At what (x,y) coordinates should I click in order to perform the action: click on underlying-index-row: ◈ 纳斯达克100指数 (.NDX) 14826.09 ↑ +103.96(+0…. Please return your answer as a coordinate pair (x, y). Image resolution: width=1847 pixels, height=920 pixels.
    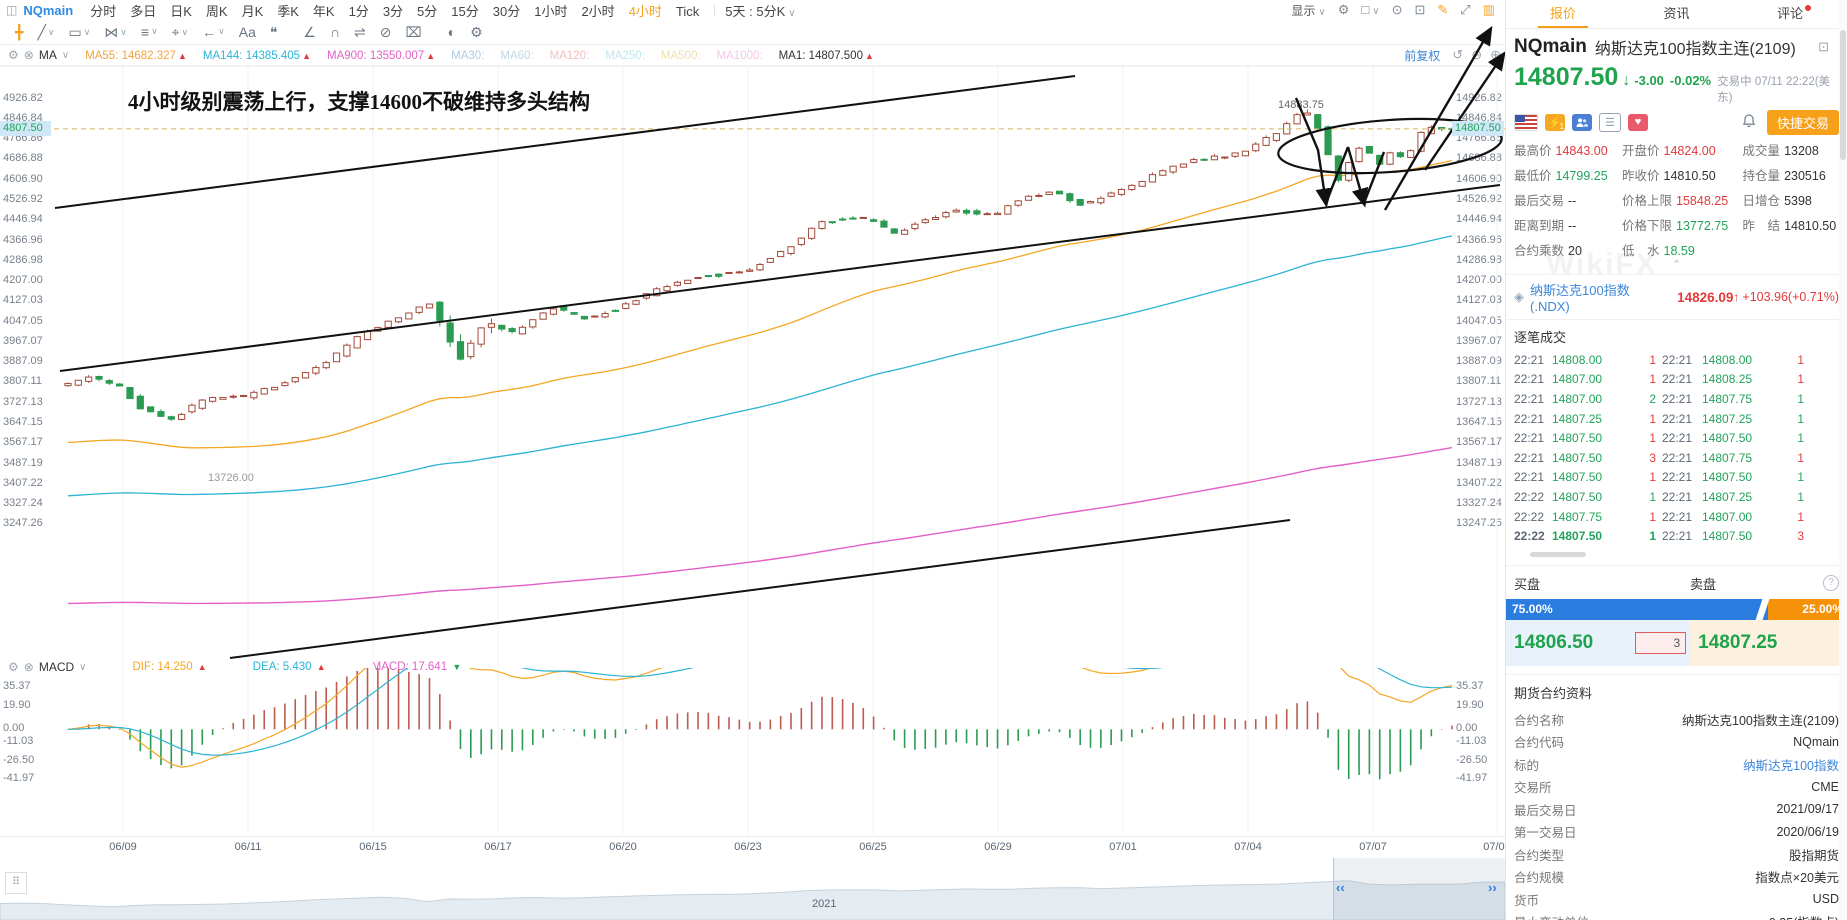
    Looking at the image, I should click on (1676, 297).